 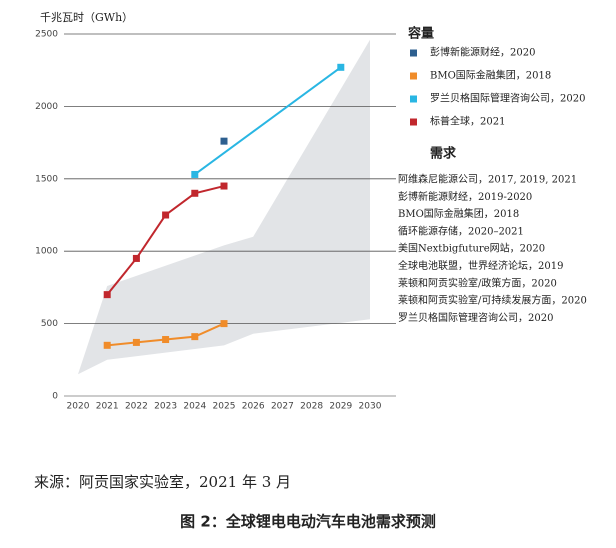 I want to click on demand-source: 循环能源存储，2020–2021, so click(x=461, y=230).